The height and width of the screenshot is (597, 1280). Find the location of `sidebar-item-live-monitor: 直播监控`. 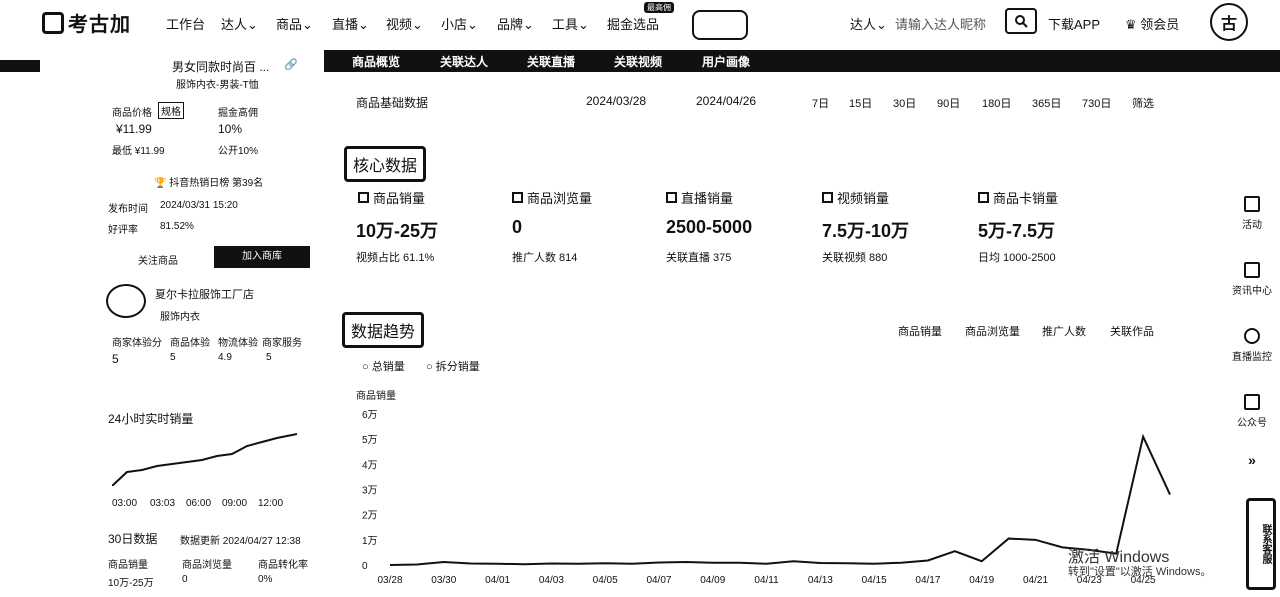

sidebar-item-live-monitor: 直播监控 is located at coordinates (1252, 345).